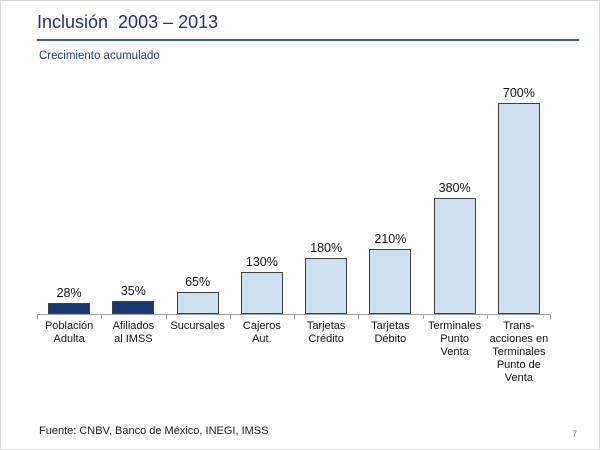  Describe the element at coordinates (261, 332) in the screenshot. I see `category-label: Cajeros Aut.` at that location.